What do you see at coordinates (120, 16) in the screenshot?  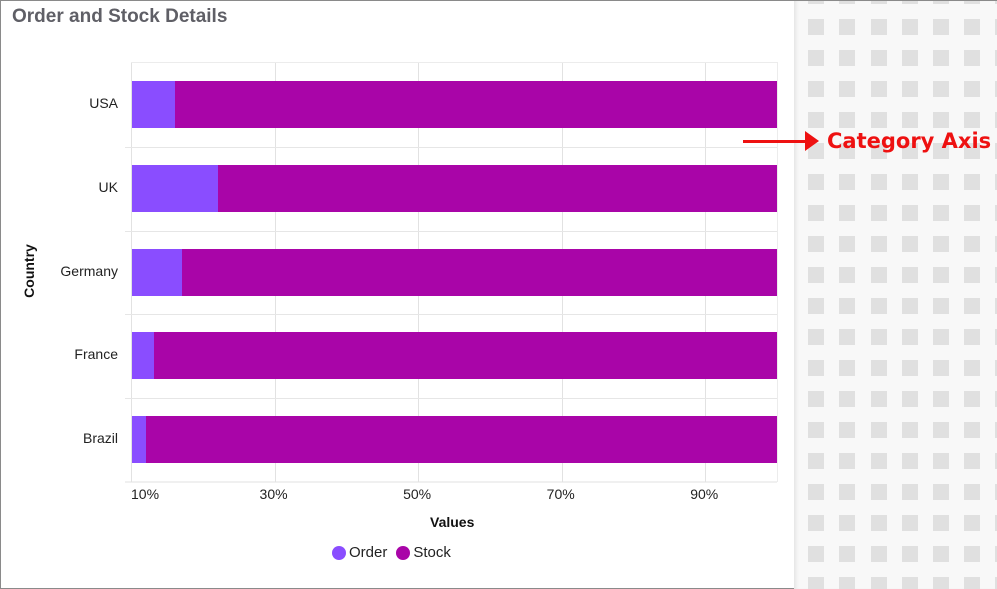 I see `chart-title: Order and Stock Details` at bounding box center [120, 16].